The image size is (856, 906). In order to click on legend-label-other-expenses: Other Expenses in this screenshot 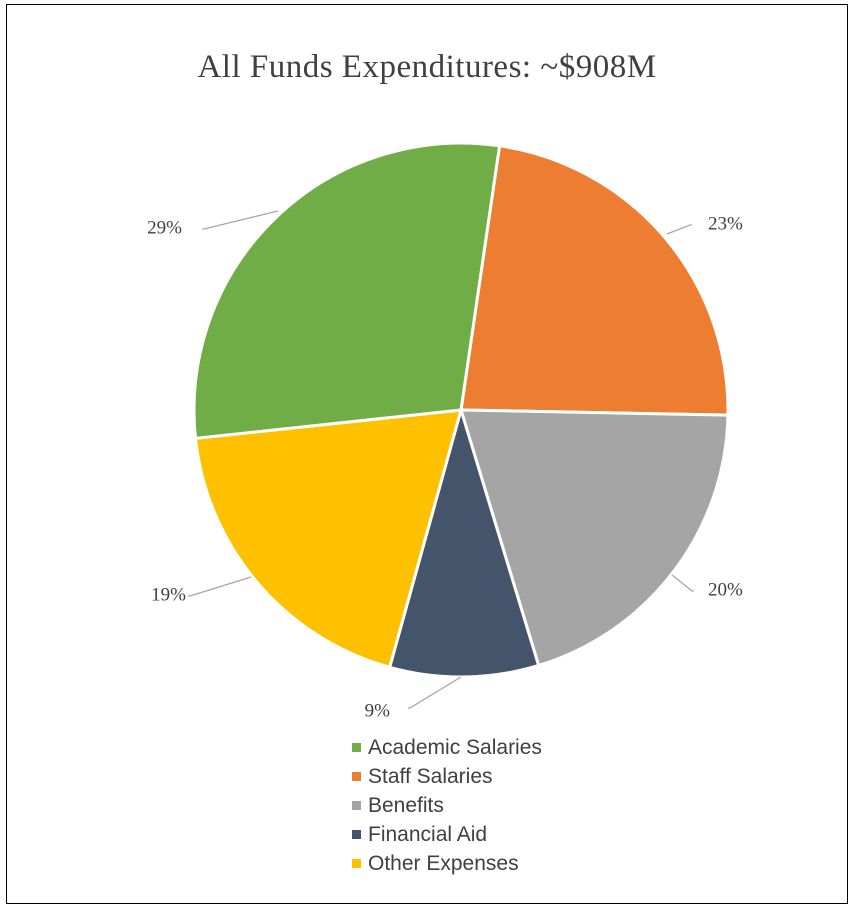, I will do `click(443, 863)`.